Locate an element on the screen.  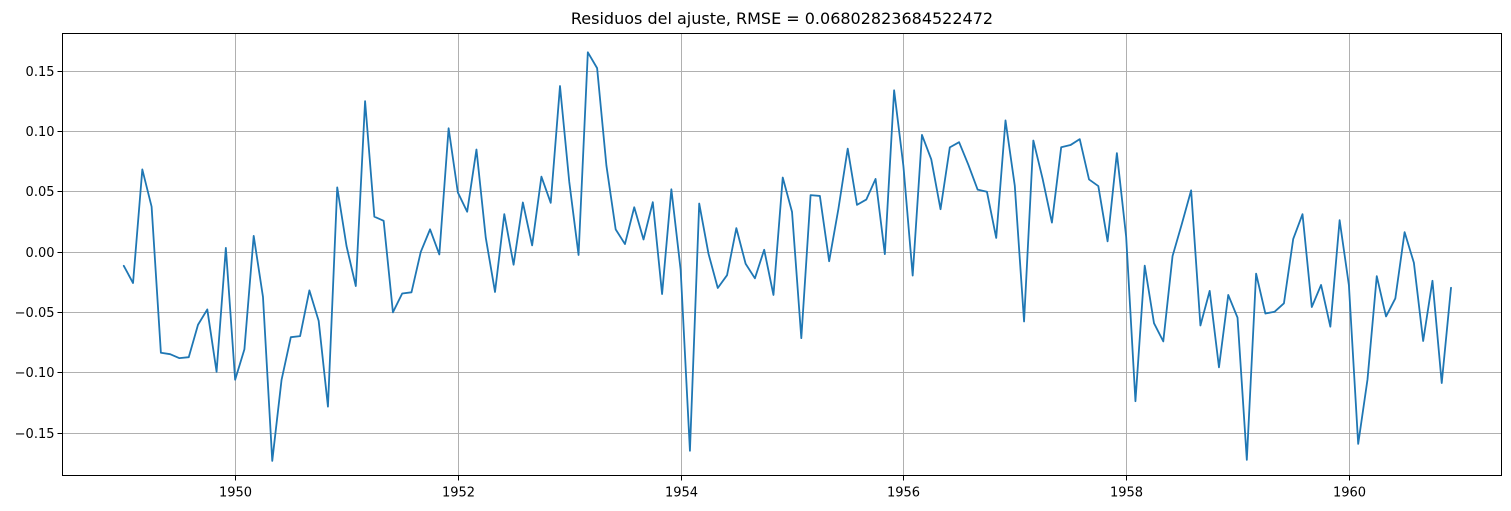
x-tick-label: 1960 is located at coordinates (1349, 493).